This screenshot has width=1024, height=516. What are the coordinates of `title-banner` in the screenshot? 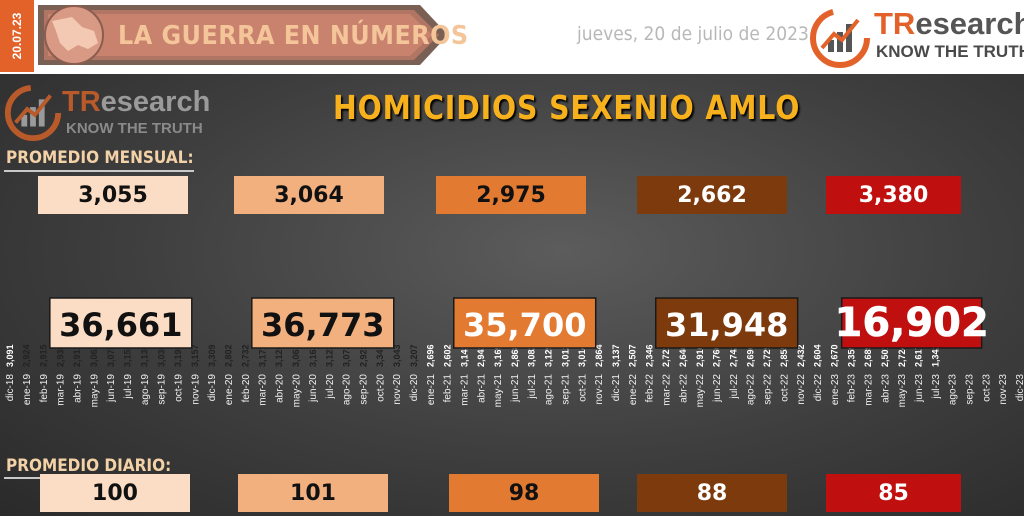 It's located at (243, 35).